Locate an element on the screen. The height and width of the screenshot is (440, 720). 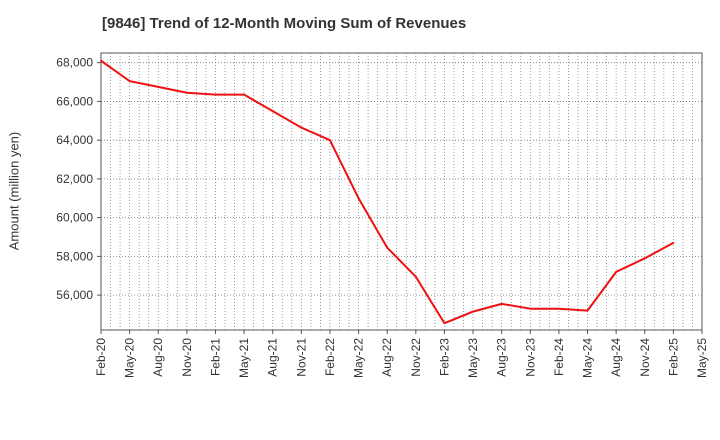
y-tick-label: 68,000 is located at coordinates (74, 63).